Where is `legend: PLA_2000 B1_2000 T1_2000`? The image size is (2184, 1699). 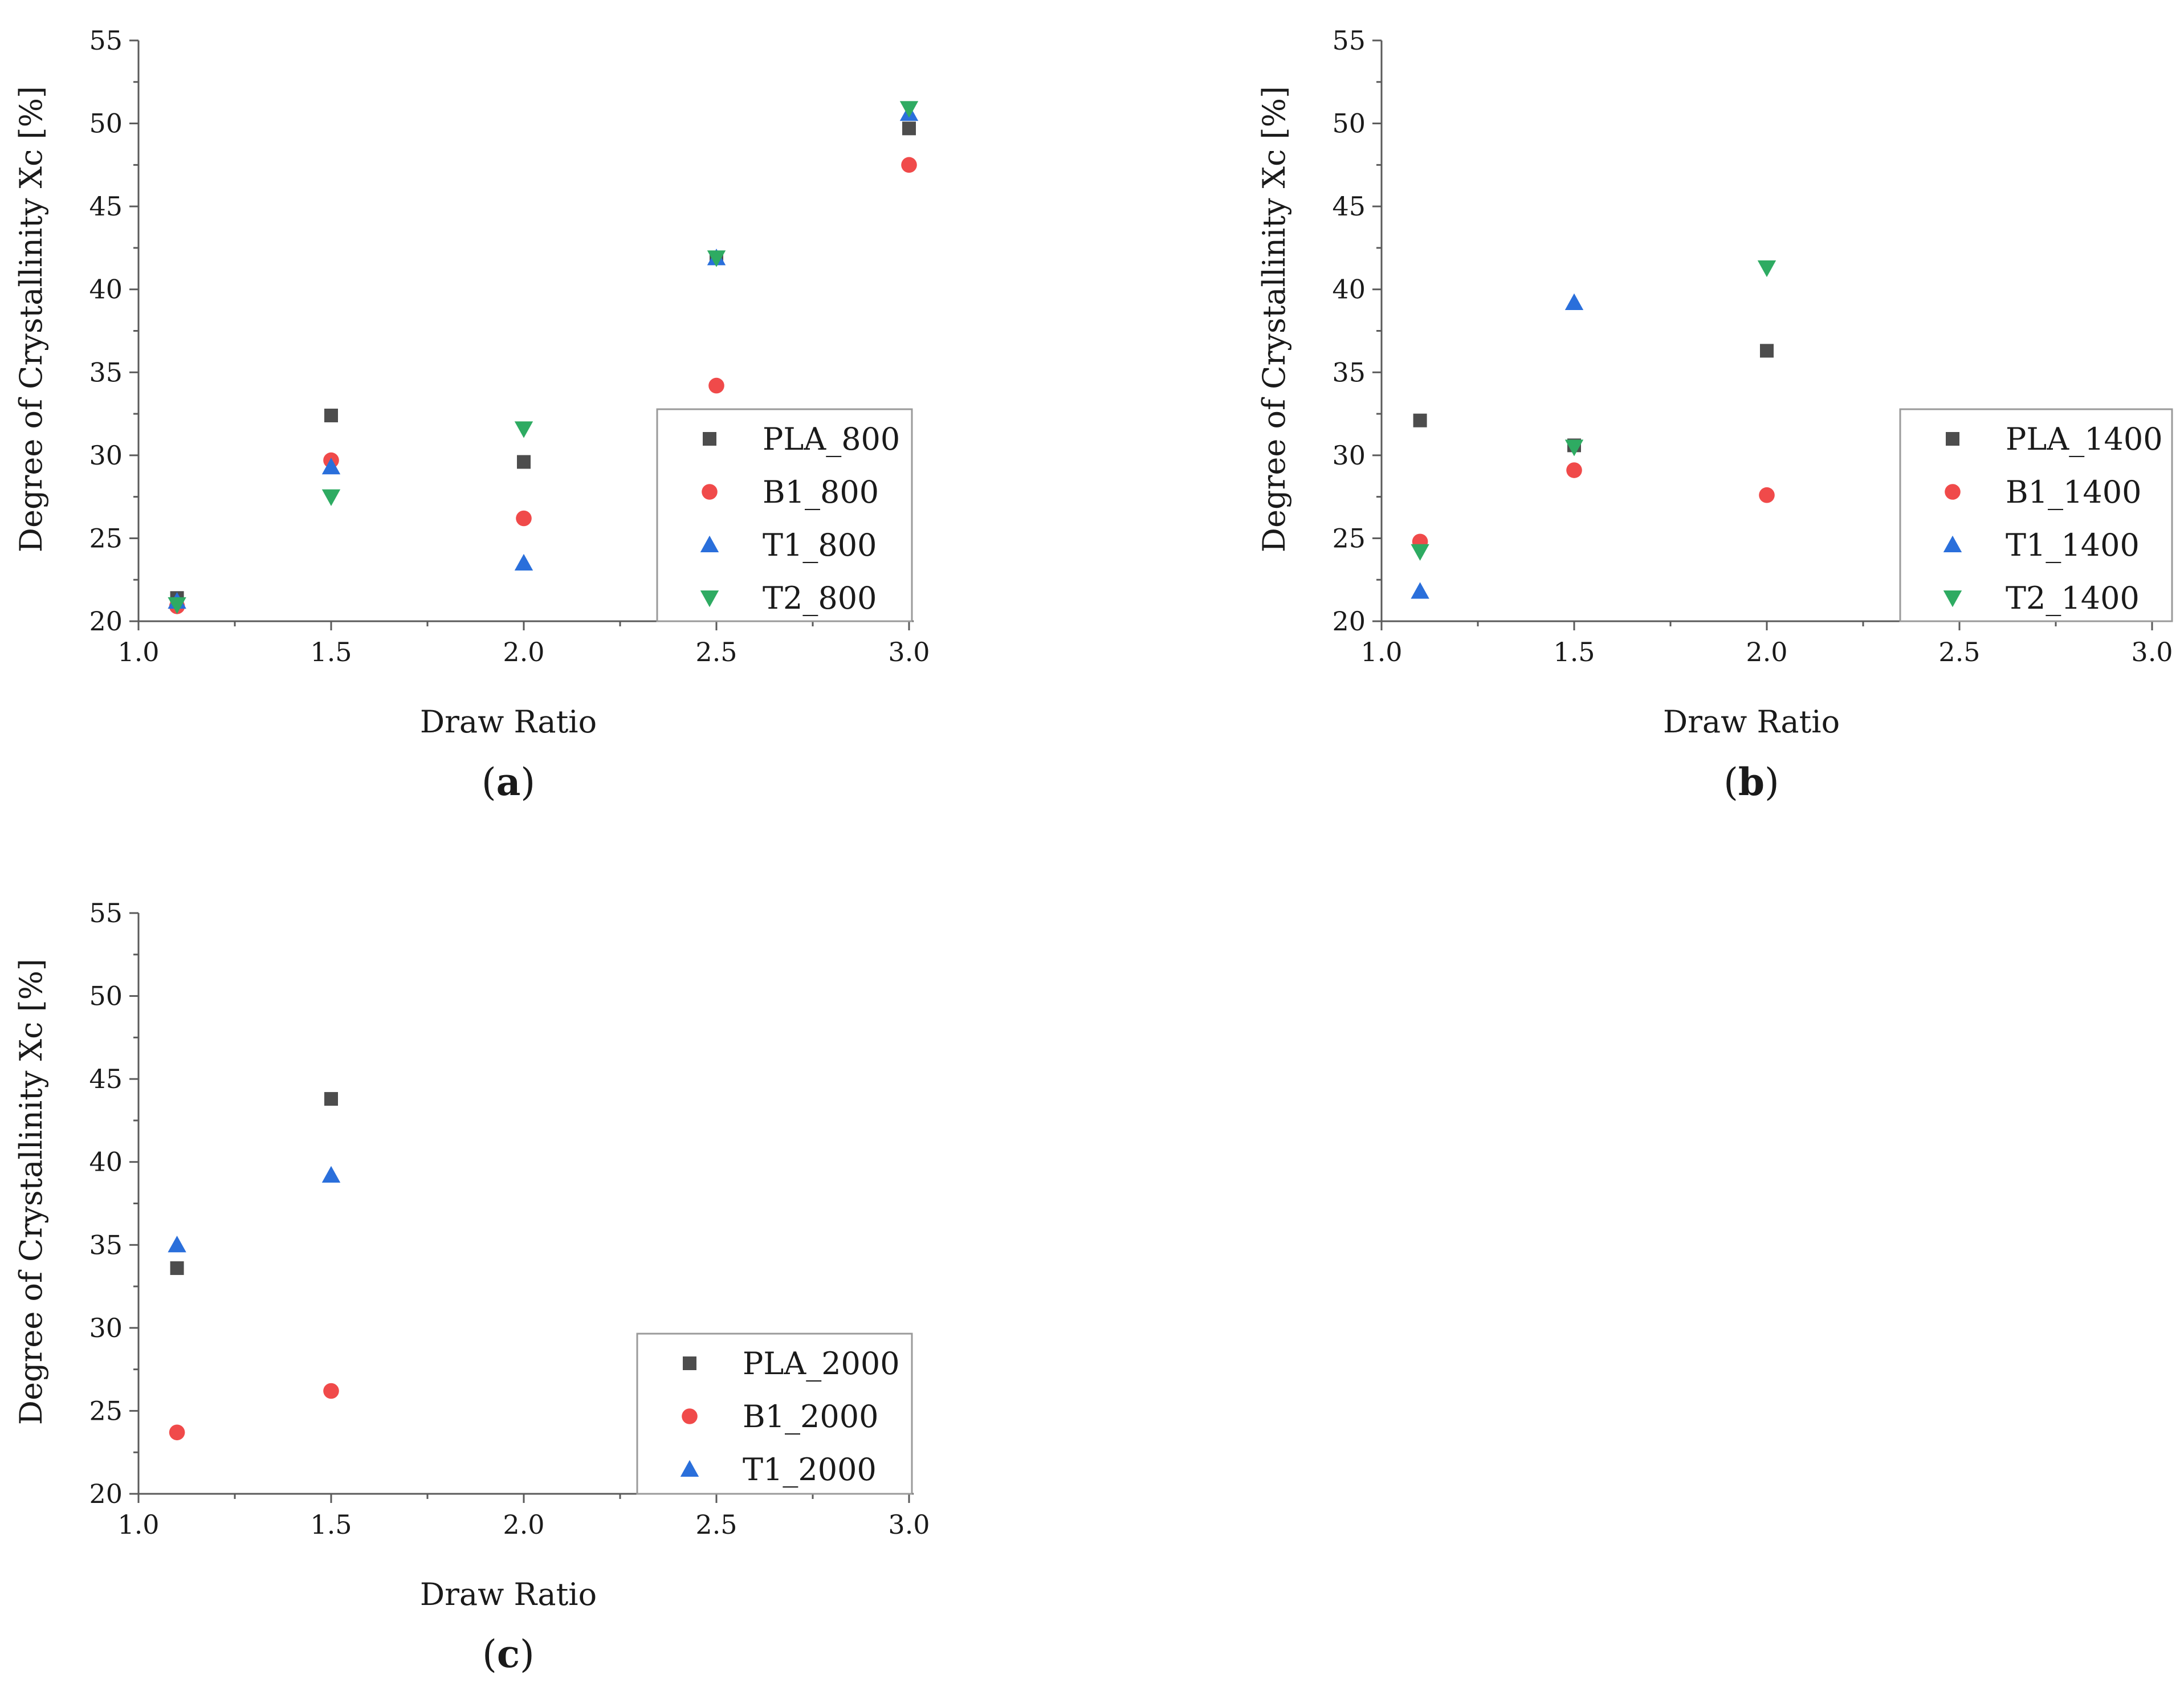 legend: PLA_2000 B1_2000 T1_2000 is located at coordinates (774, 1414).